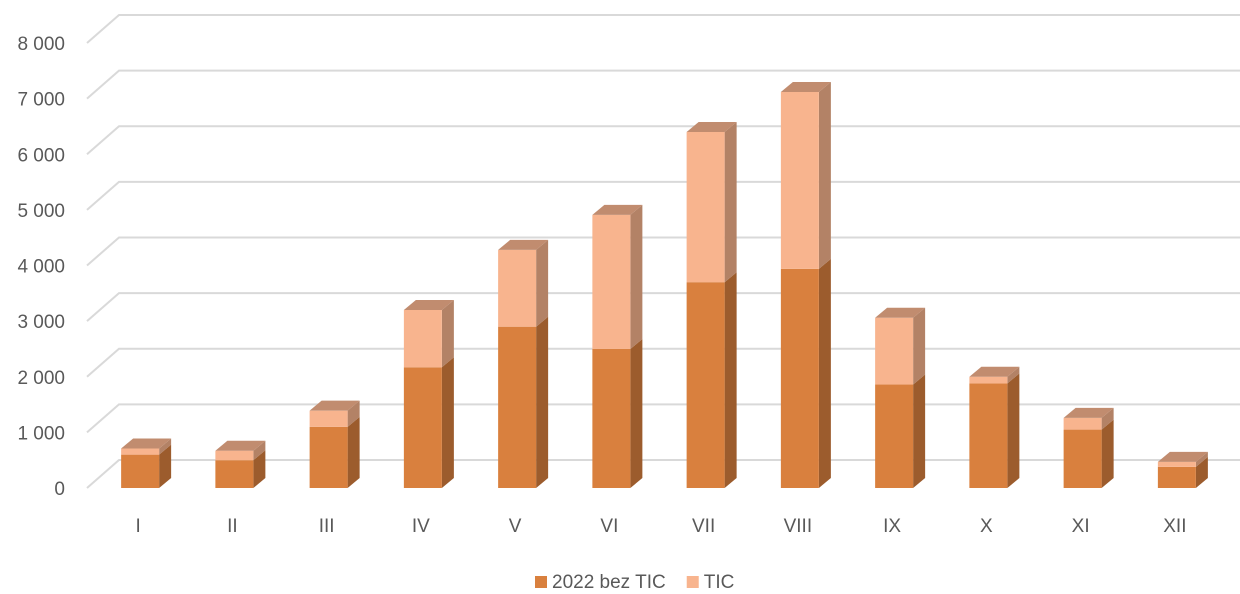  What do you see at coordinates (137, 526) in the screenshot?
I see `x-tick-label: I` at bounding box center [137, 526].